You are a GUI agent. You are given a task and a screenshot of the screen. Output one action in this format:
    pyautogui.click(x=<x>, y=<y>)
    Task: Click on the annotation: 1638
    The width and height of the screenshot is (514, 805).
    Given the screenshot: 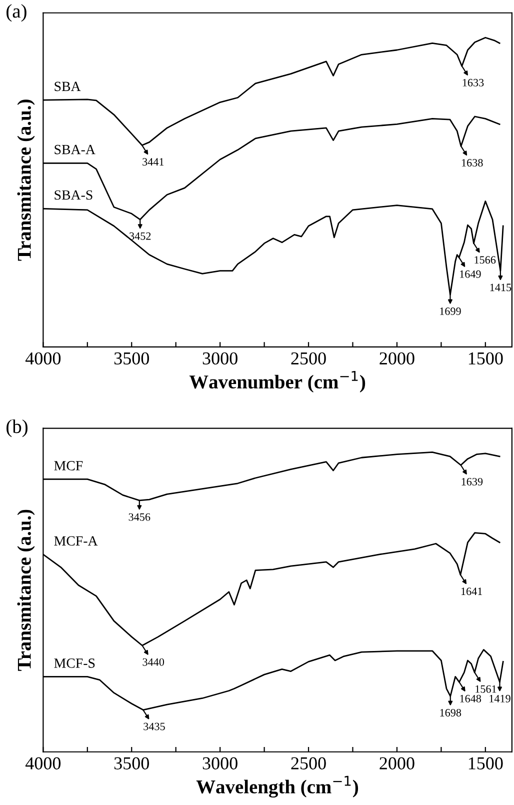 What is the action you would take?
    pyautogui.click(x=472, y=163)
    